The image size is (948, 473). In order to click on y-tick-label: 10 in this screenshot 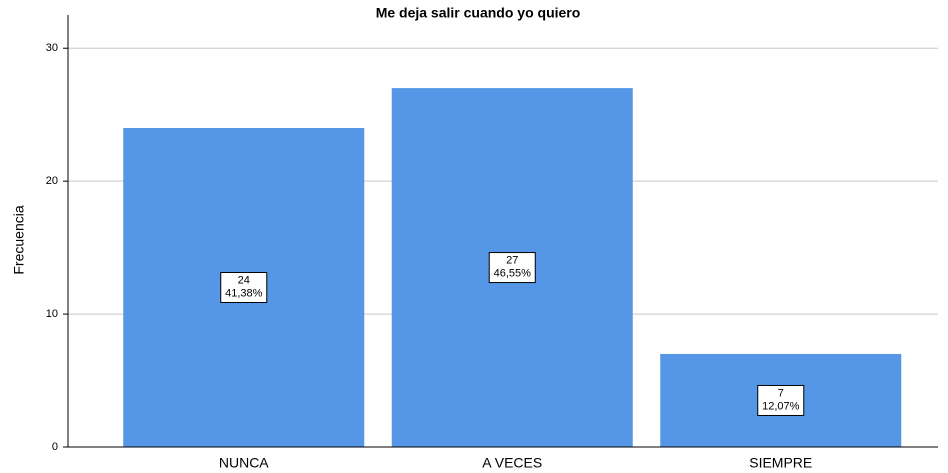, I will do `click(52, 314)`.